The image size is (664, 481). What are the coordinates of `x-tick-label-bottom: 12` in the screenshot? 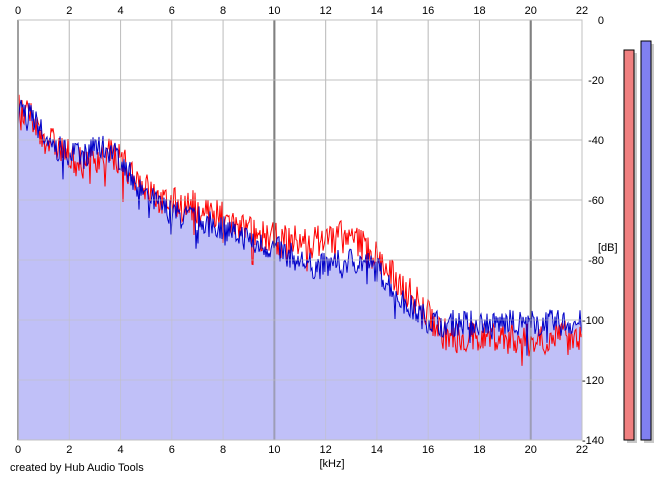 It's located at (326, 450).